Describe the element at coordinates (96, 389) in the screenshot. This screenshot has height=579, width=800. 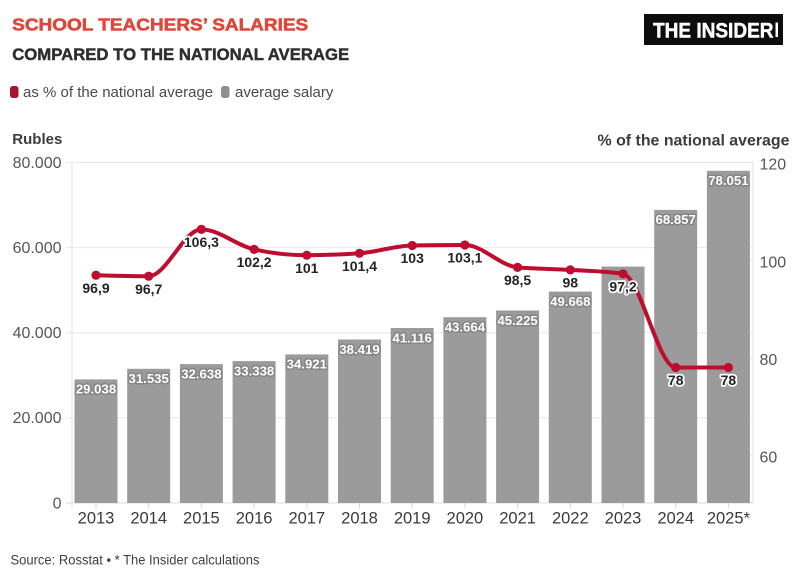
I see `svg-text: 29.038` at that location.